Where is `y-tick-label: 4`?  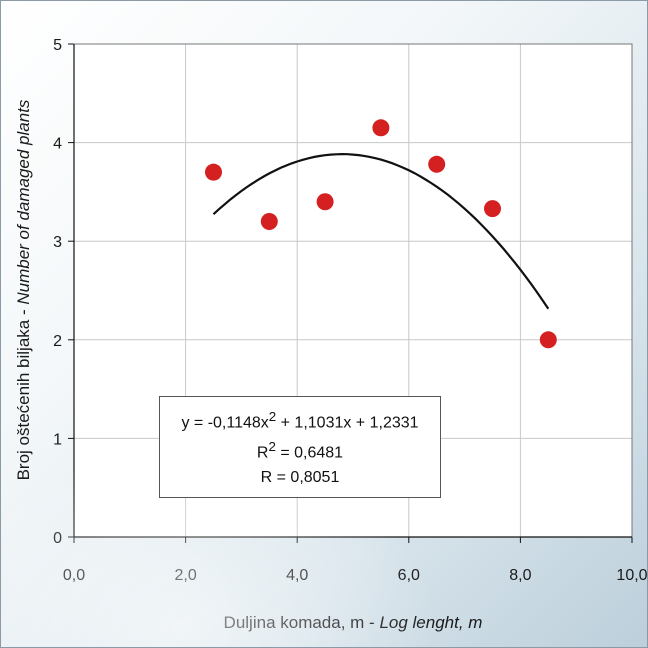 y-tick-label: 4 is located at coordinates (57, 144).